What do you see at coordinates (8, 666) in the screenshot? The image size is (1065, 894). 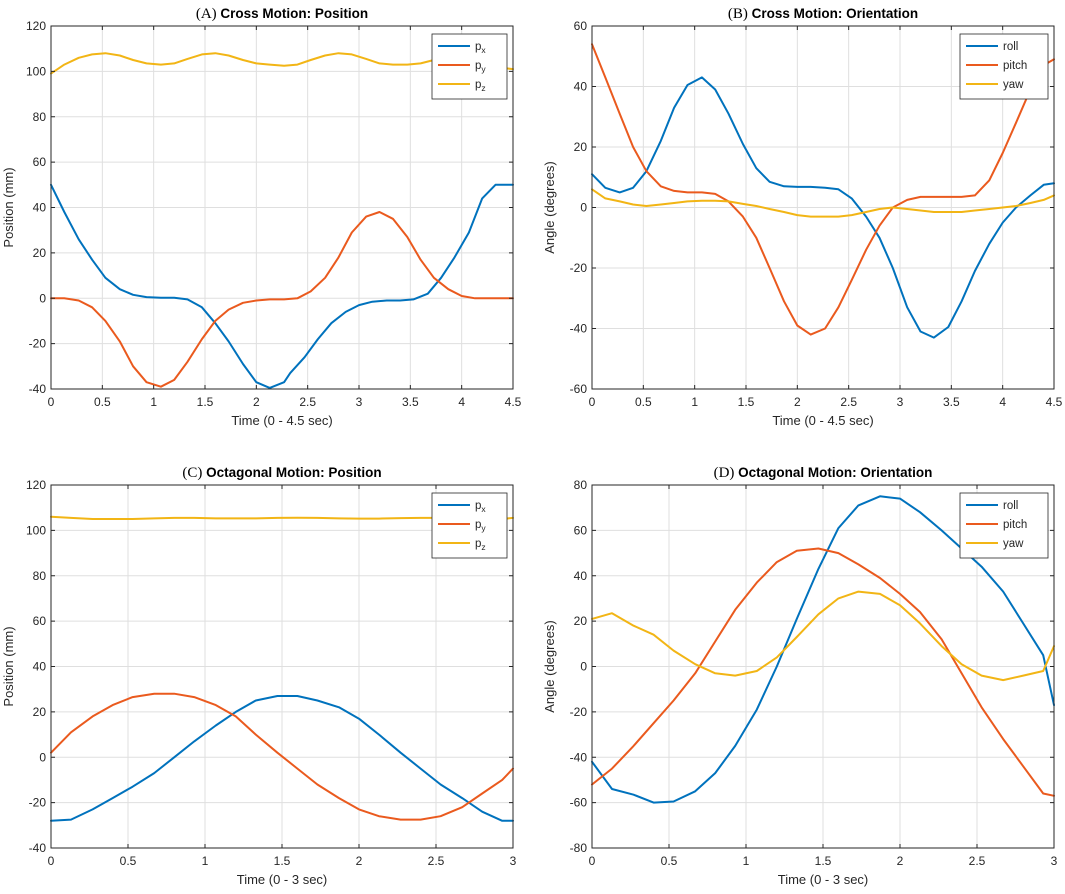 I see `y-axis-label: Position (mm)` at bounding box center [8, 666].